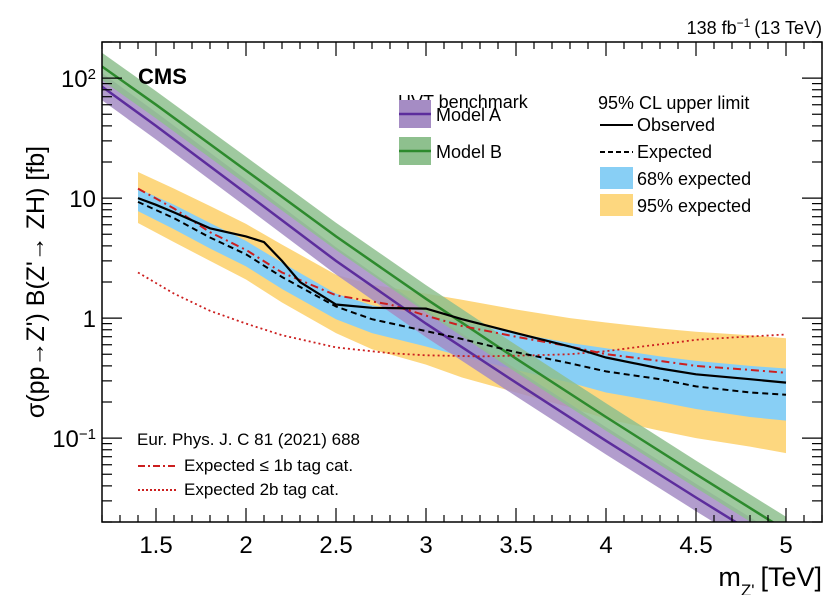  I want to click on experiment-label: CMS, so click(162, 76).